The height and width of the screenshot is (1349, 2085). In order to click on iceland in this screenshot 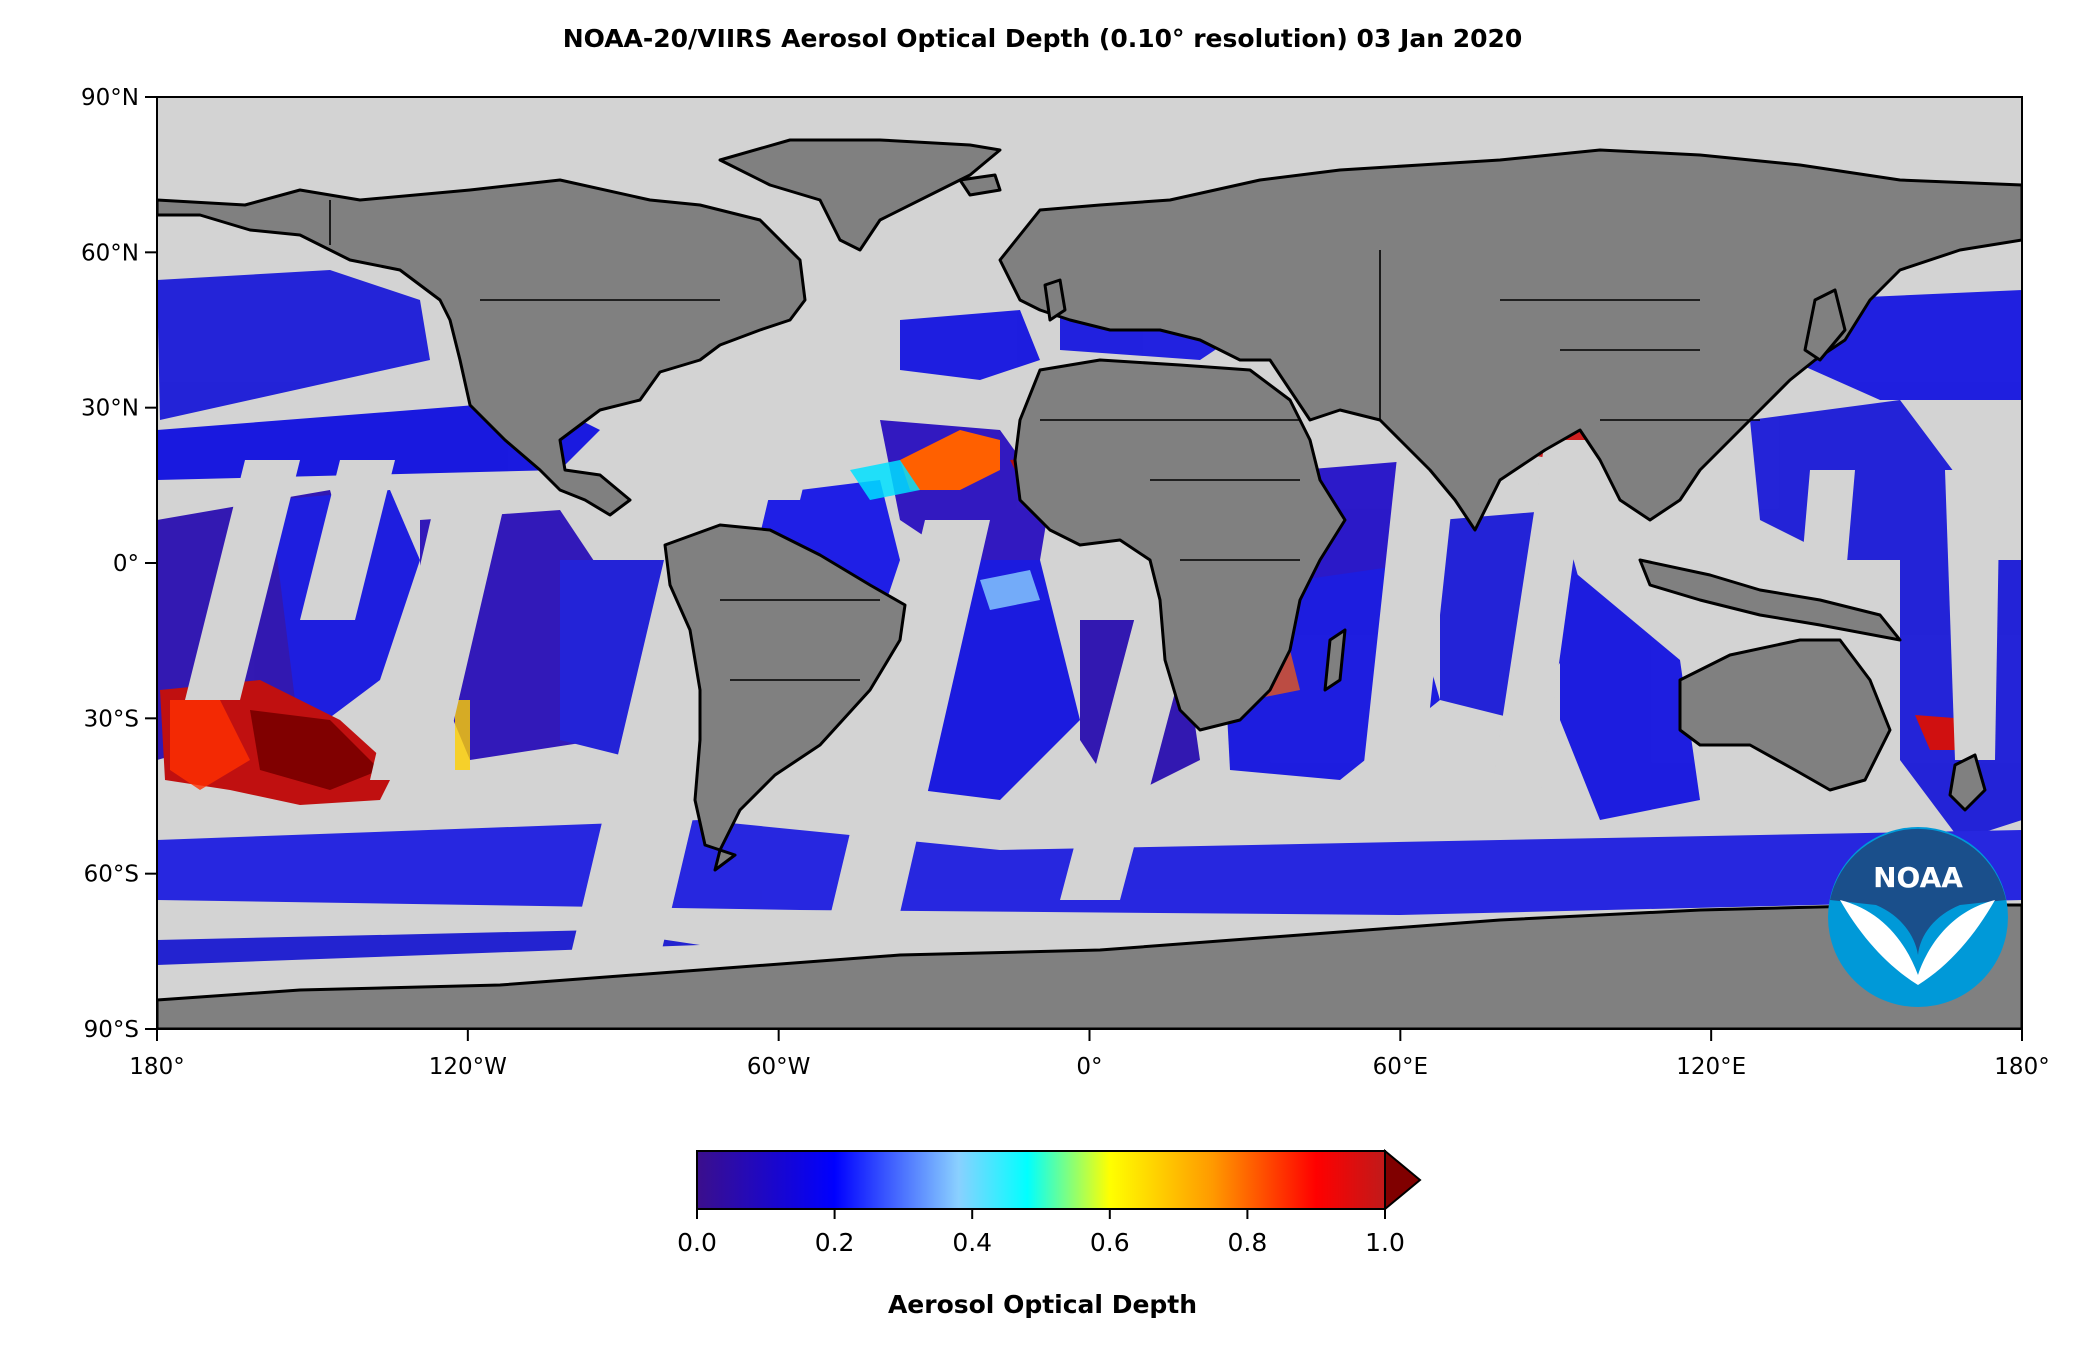, I will do `click(980, 185)`.